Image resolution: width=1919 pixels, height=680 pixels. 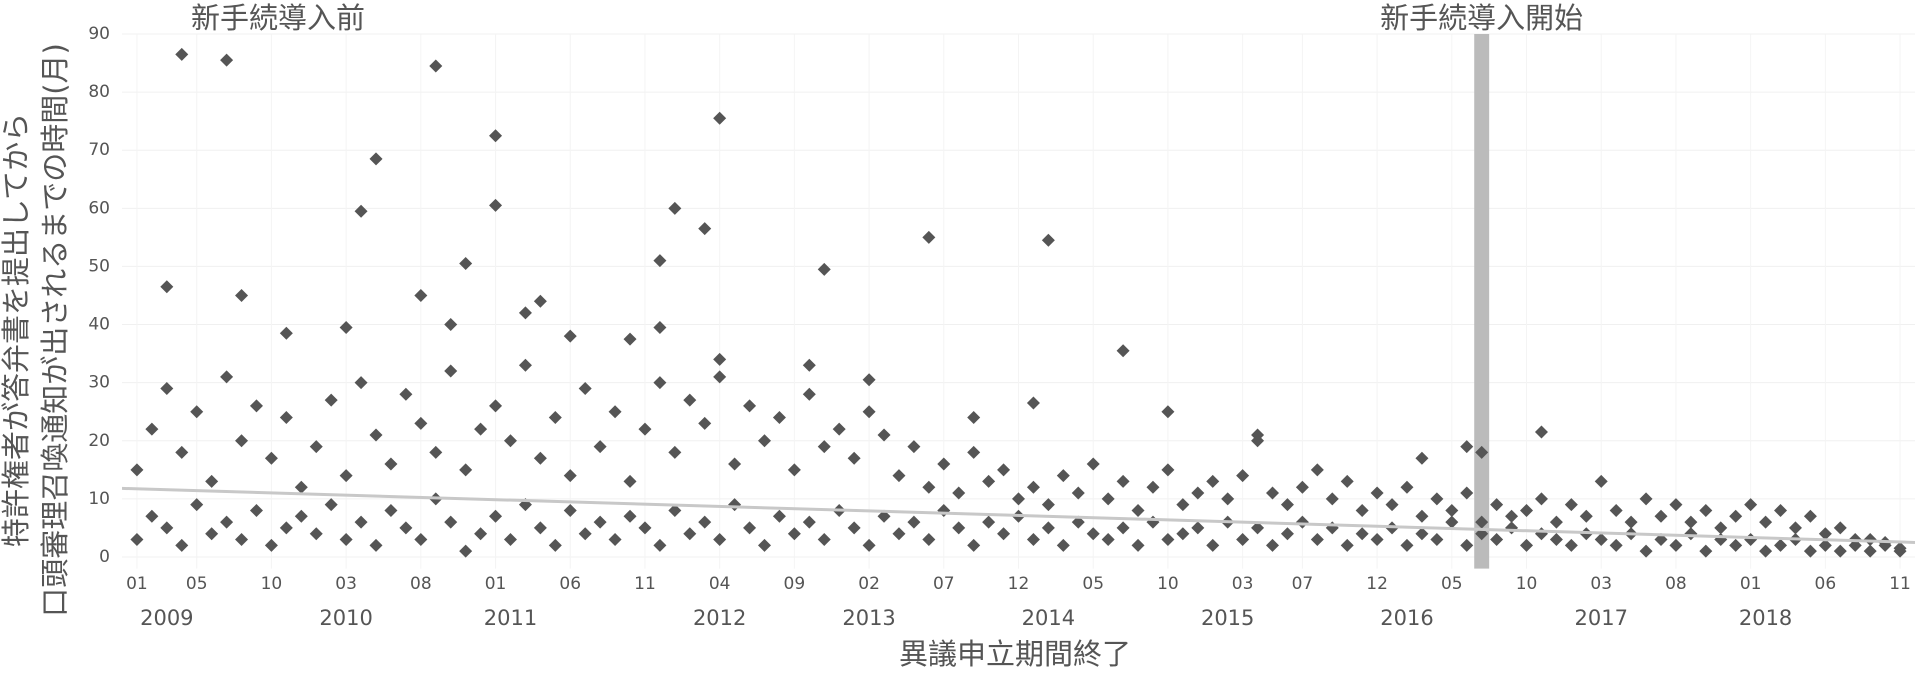 I want to click on x-tick-label: 05, so click(x=1093, y=584).